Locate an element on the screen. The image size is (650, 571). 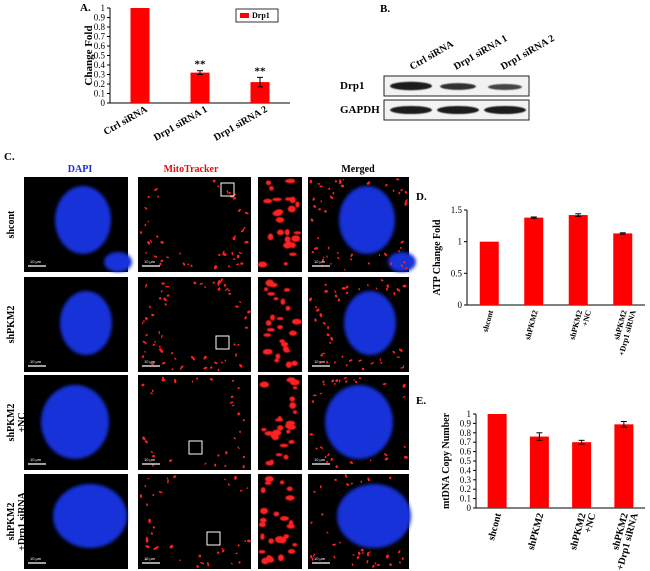
panel-label-b: B. is located at coordinates (385, 9).